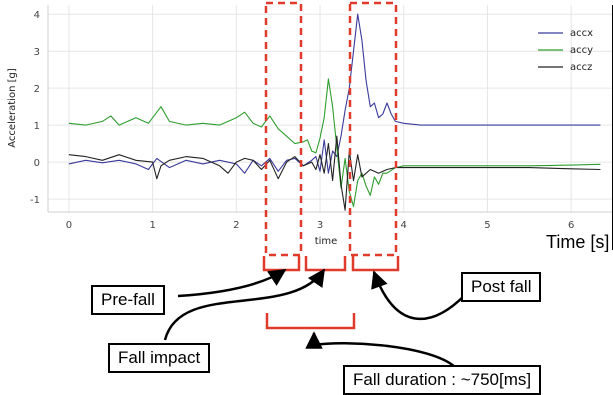  Describe the element at coordinates (581, 50) in the screenshot. I see `legend-label-accy: accy` at that location.